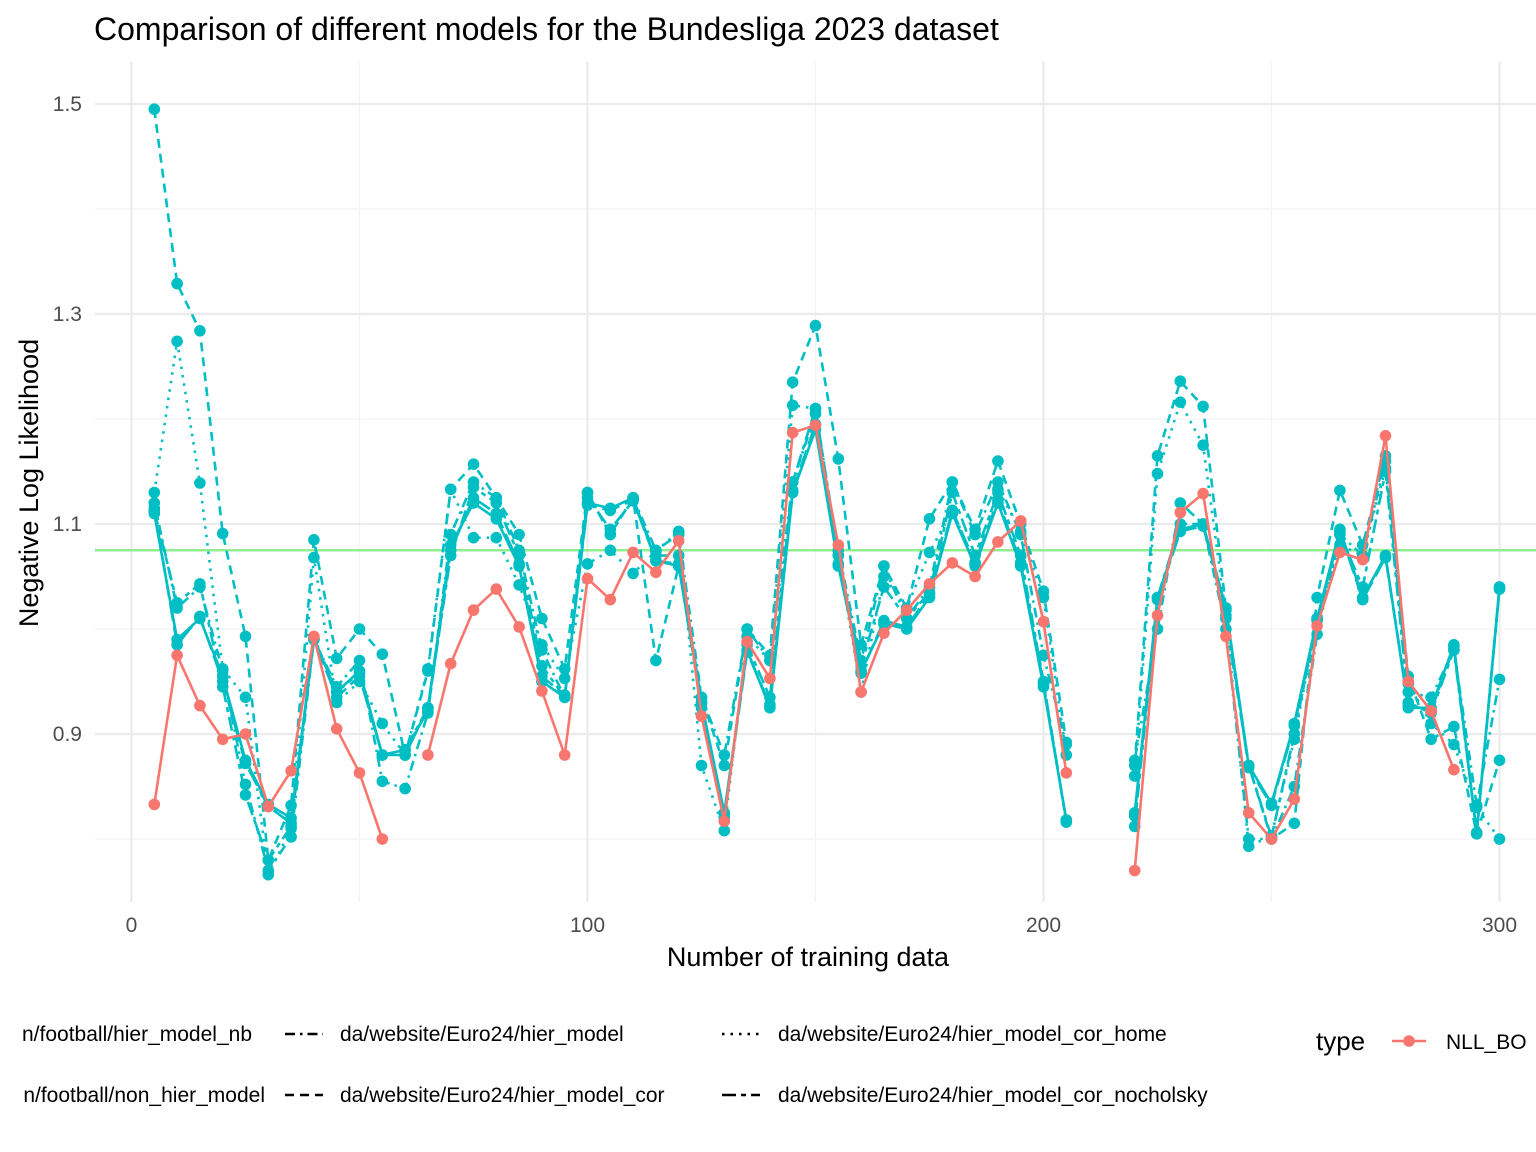 This screenshot has height=1152, width=1536. I want to click on legend-label: n/football/hier_model_nb, so click(137, 1034).